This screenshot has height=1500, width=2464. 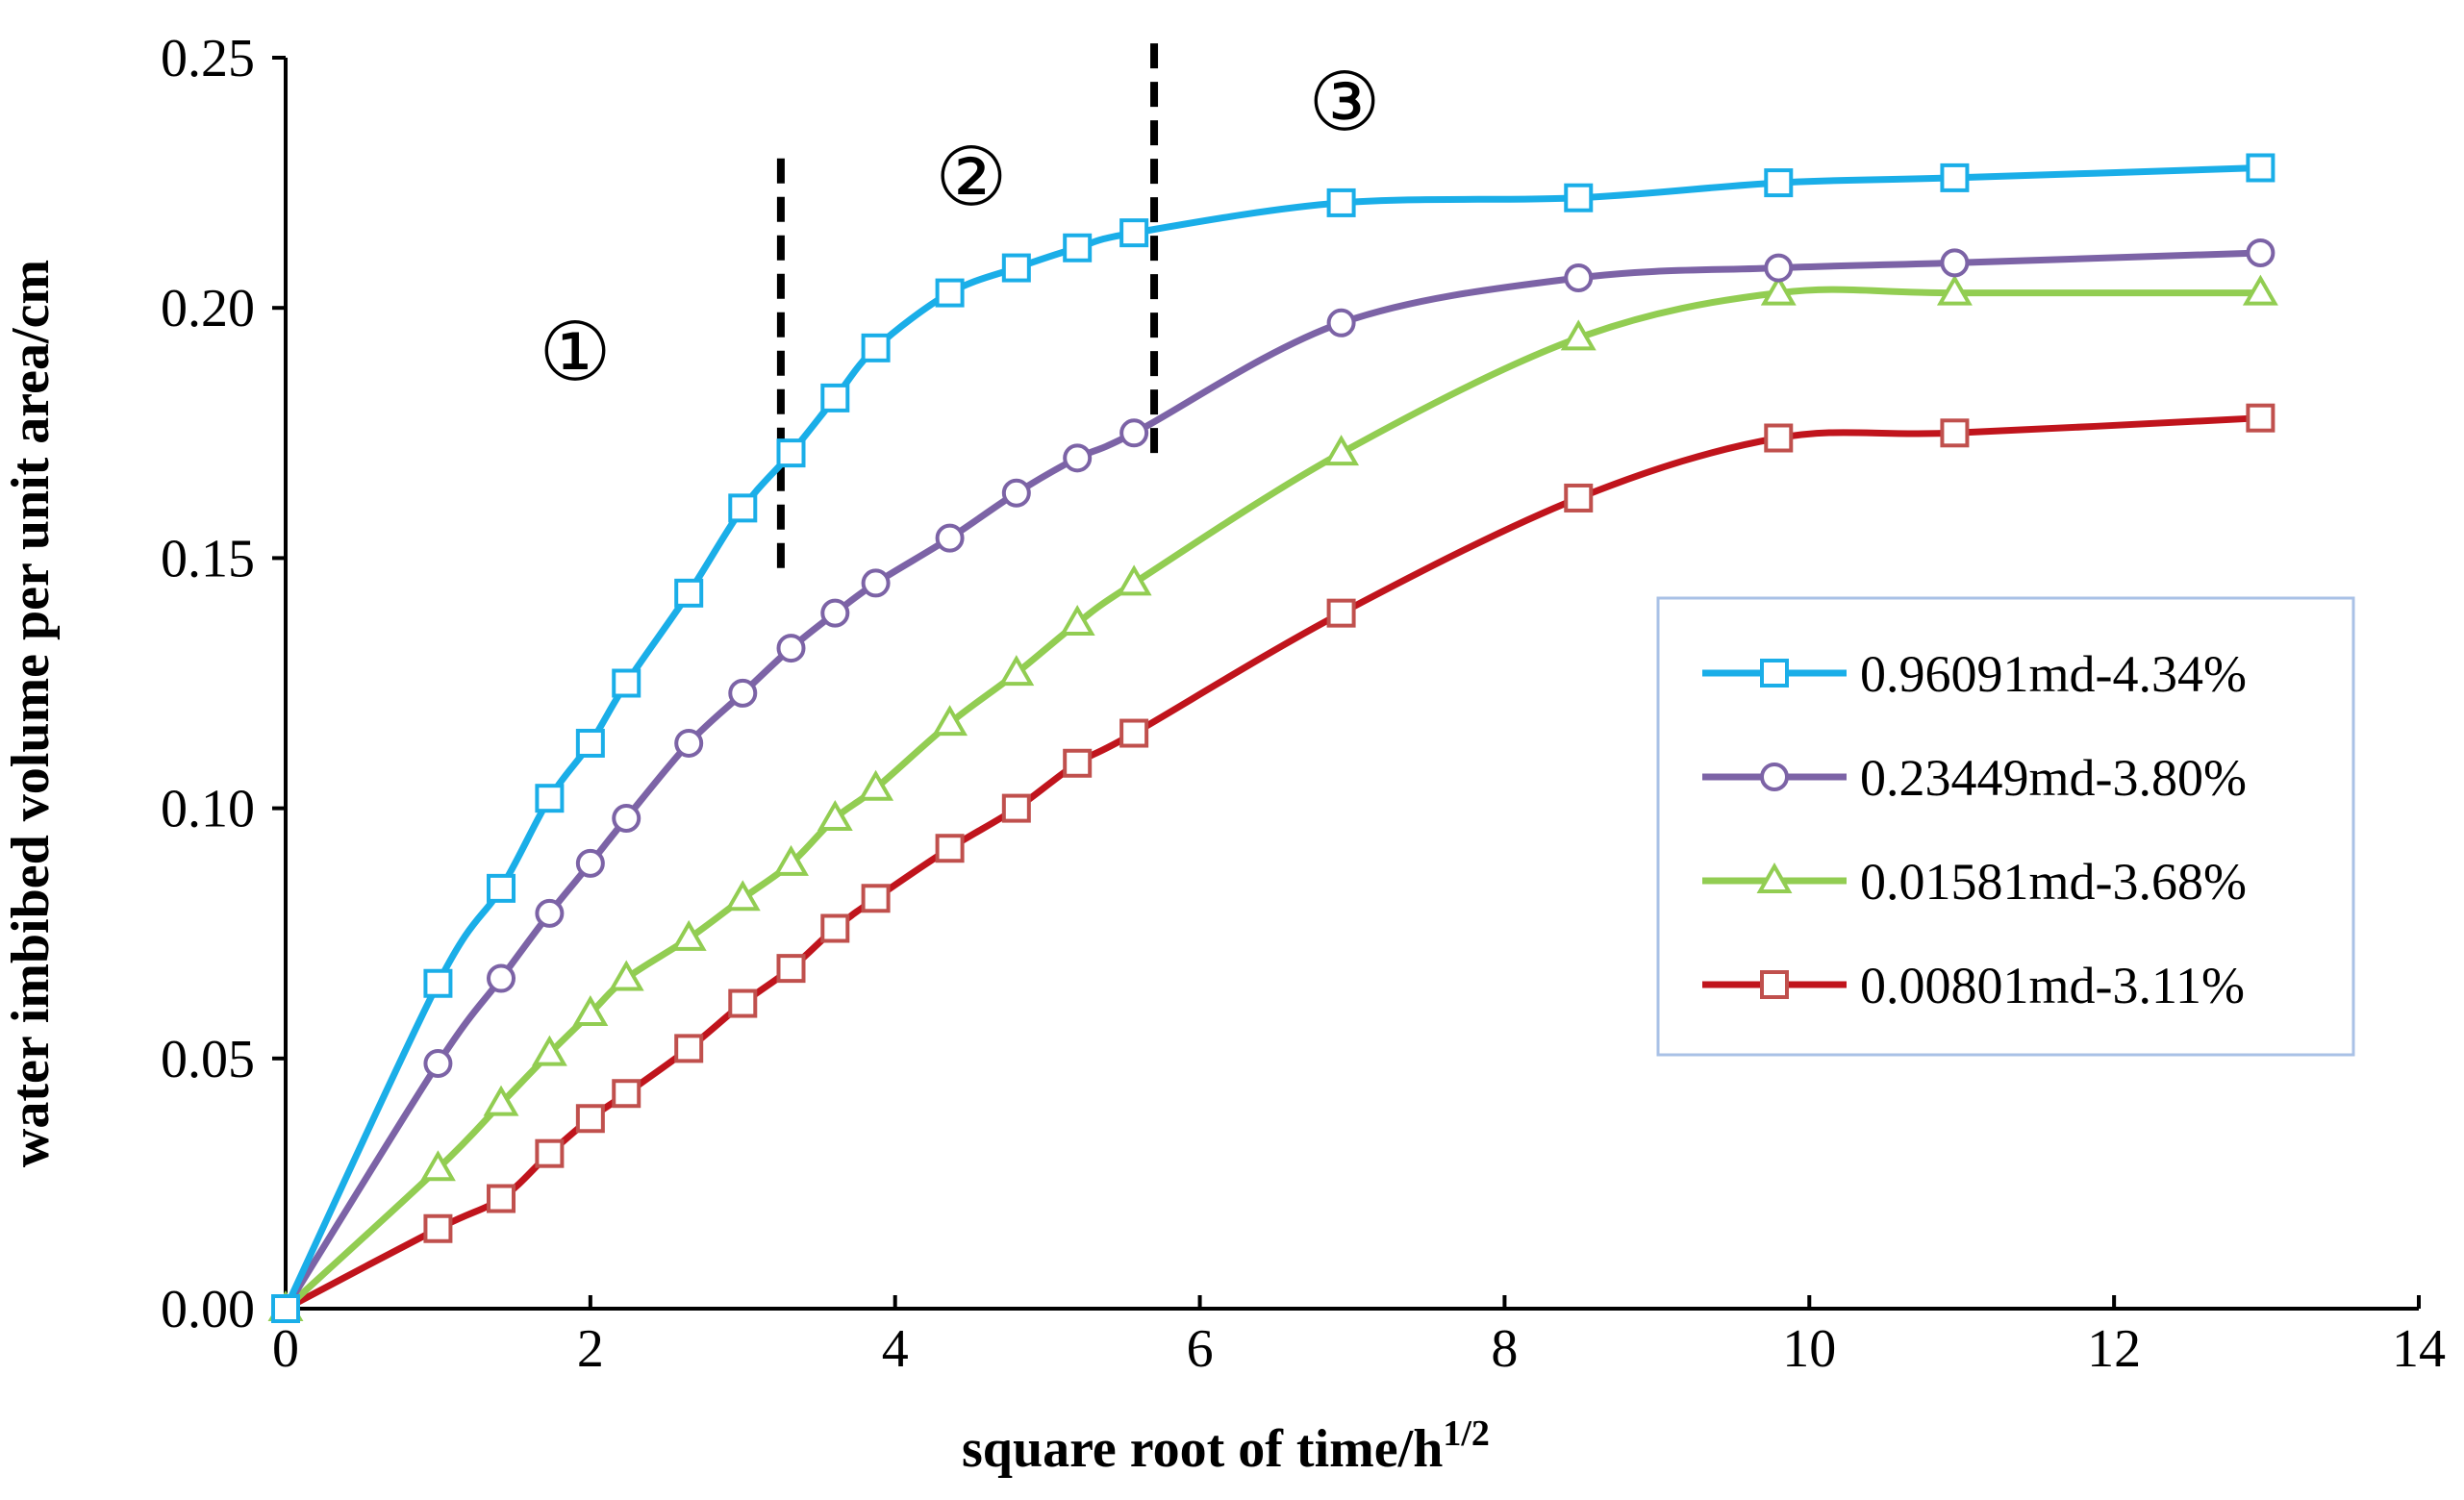 What do you see at coordinates (2052, 986) in the screenshot?
I see `legend-label: 0.00801md-3.11%` at bounding box center [2052, 986].